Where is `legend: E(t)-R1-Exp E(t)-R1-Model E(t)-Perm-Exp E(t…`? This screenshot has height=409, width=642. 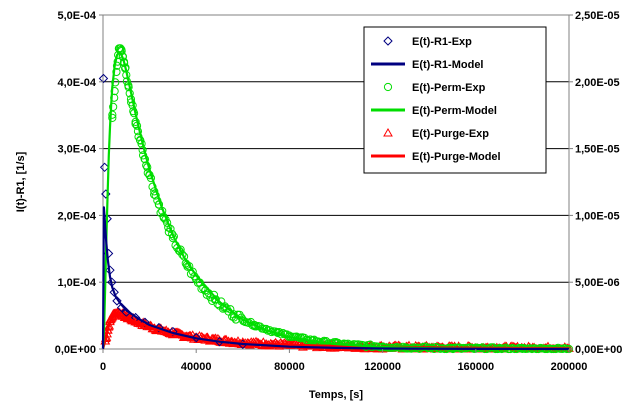
legend: E(t)-R1-Exp E(t)-R1-Model E(t)-Perm-Exp E(t… is located at coordinates (455, 100).